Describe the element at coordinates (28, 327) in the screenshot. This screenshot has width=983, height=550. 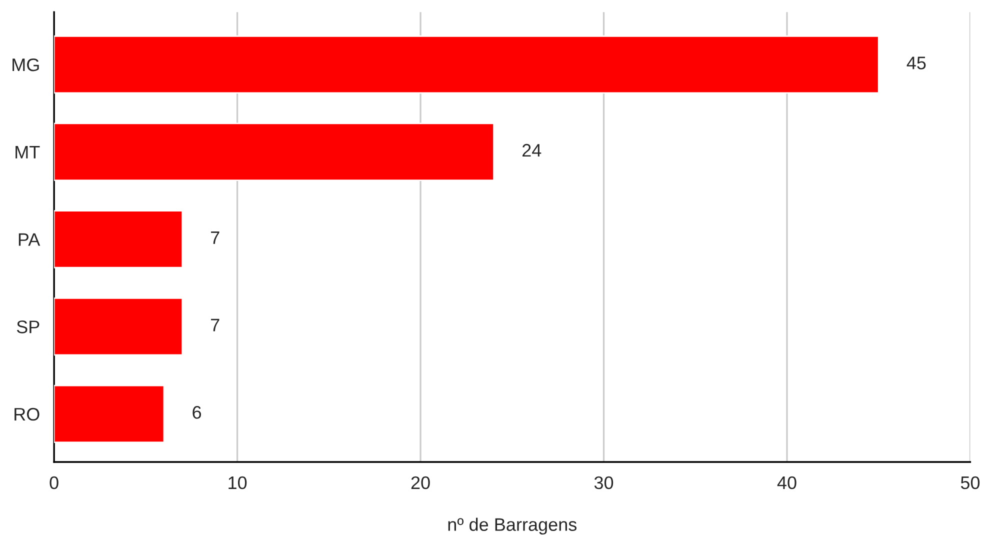
I see `y-tick-label: SP` at that location.